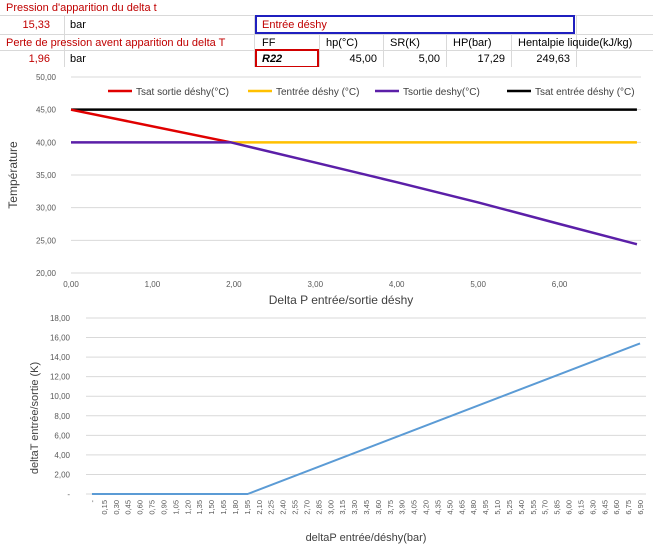  What do you see at coordinates (182, 92) in the screenshot?
I see `legend-entry: Tsat sortie déshy(°C)` at bounding box center [182, 92].